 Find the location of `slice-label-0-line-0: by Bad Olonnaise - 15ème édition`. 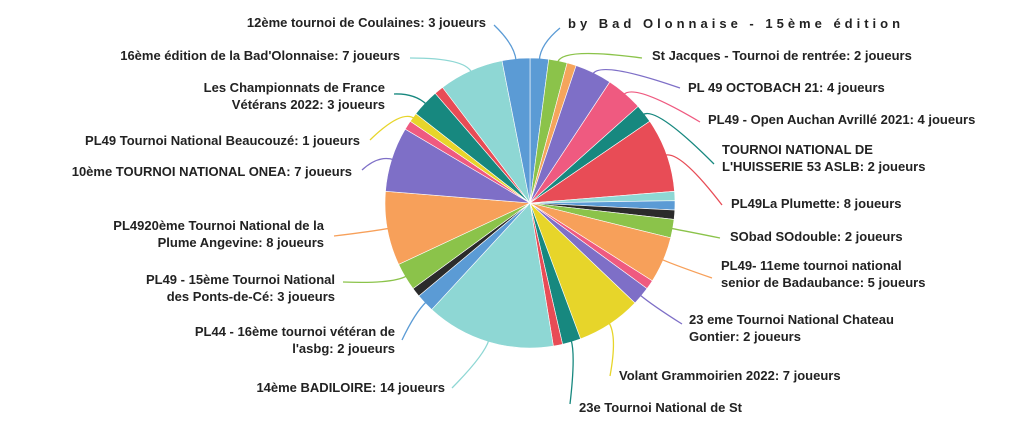

slice-label-0-line-0: by Bad Olonnaise - 15ème édition is located at coordinates (736, 23).